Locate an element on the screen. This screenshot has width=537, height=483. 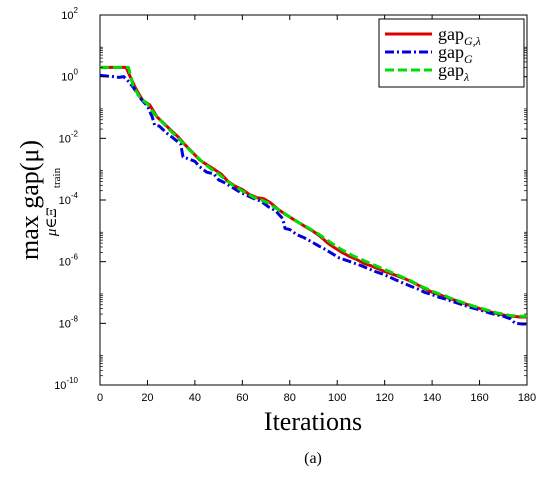
y-tick-label: 10⁰ is located at coordinates (69, 76).